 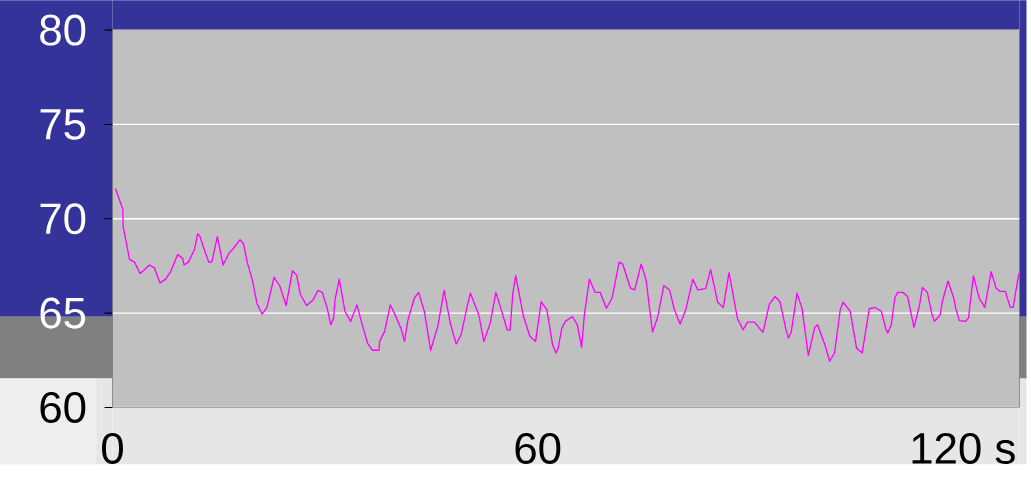 What do you see at coordinates (538, 449) in the screenshot?
I see `x-tick-label: 60` at bounding box center [538, 449].